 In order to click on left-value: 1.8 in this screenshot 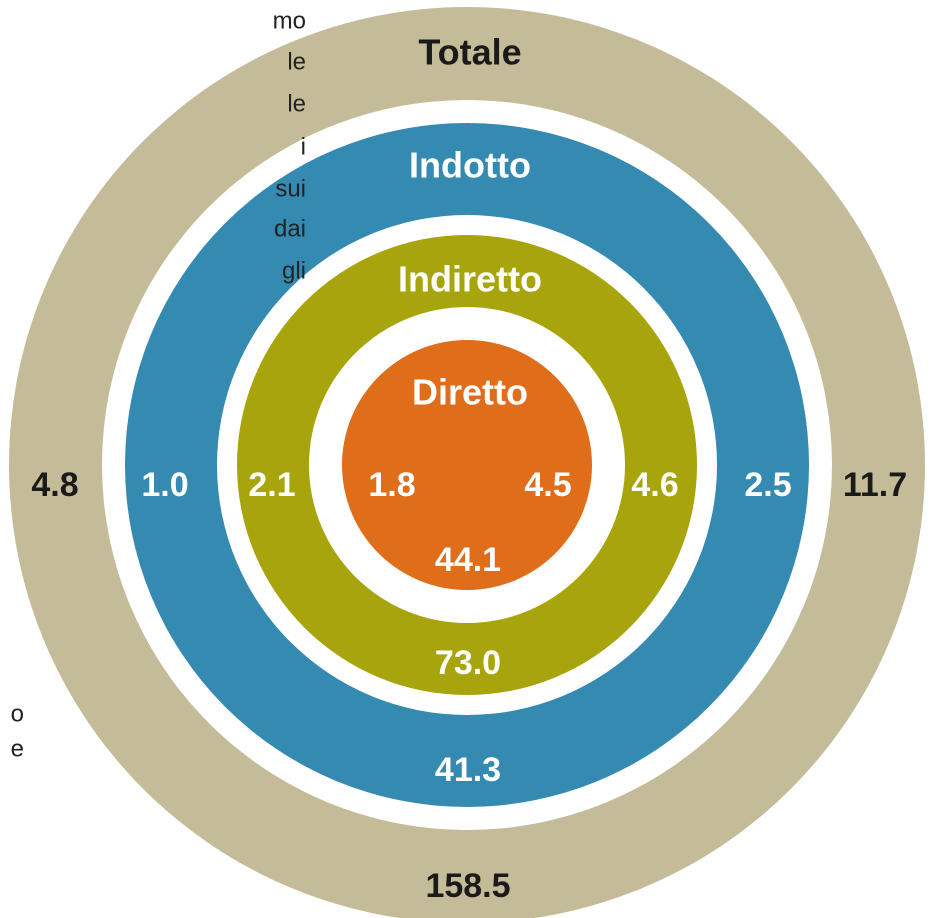, I will do `click(391, 485)`.